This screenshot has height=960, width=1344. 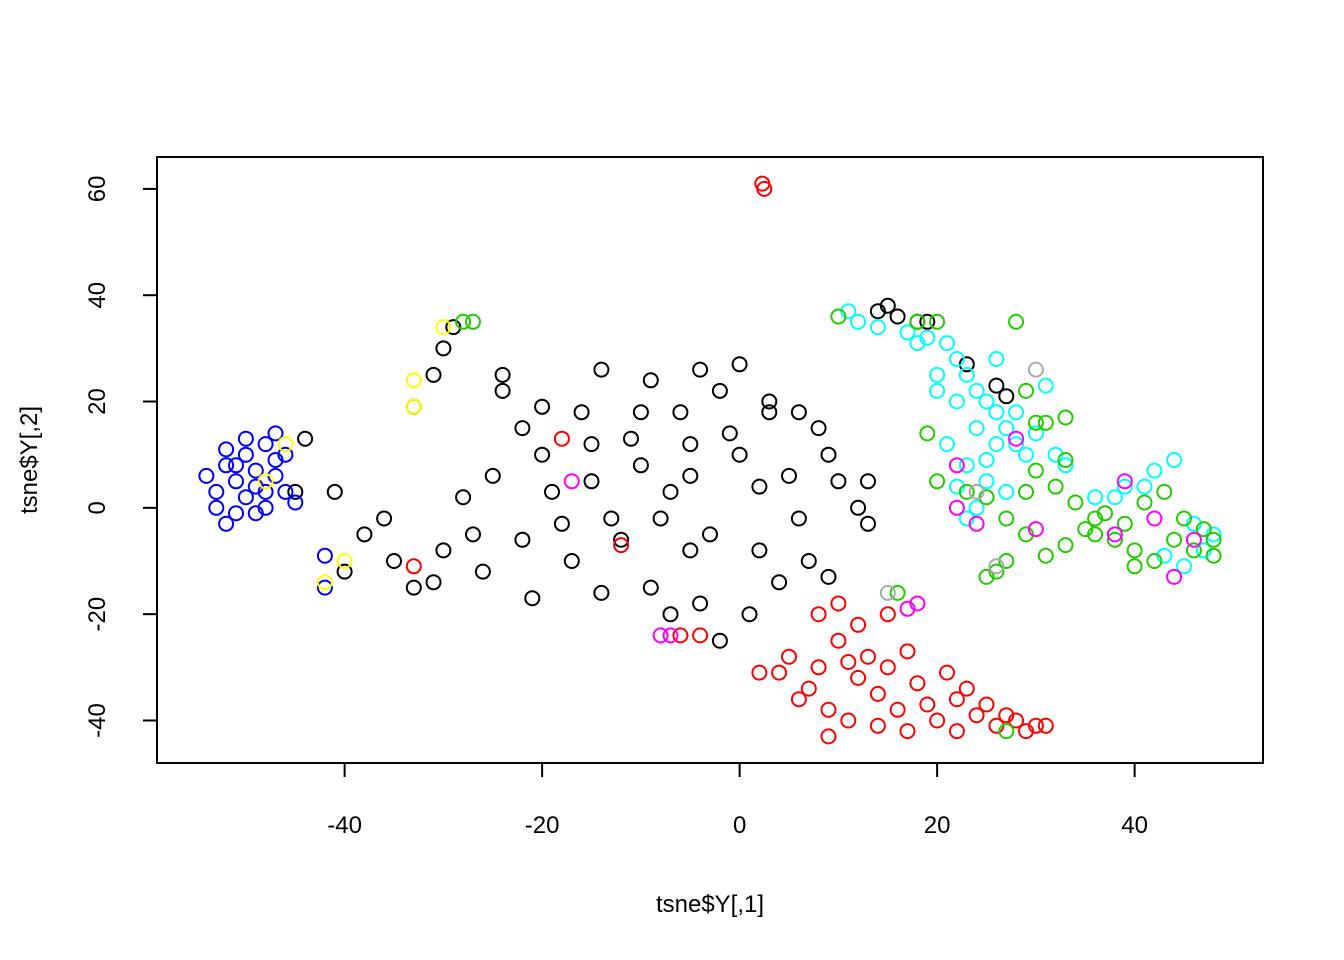 What do you see at coordinates (937, 825) in the screenshot?
I see `x-tick-label: 20` at bounding box center [937, 825].